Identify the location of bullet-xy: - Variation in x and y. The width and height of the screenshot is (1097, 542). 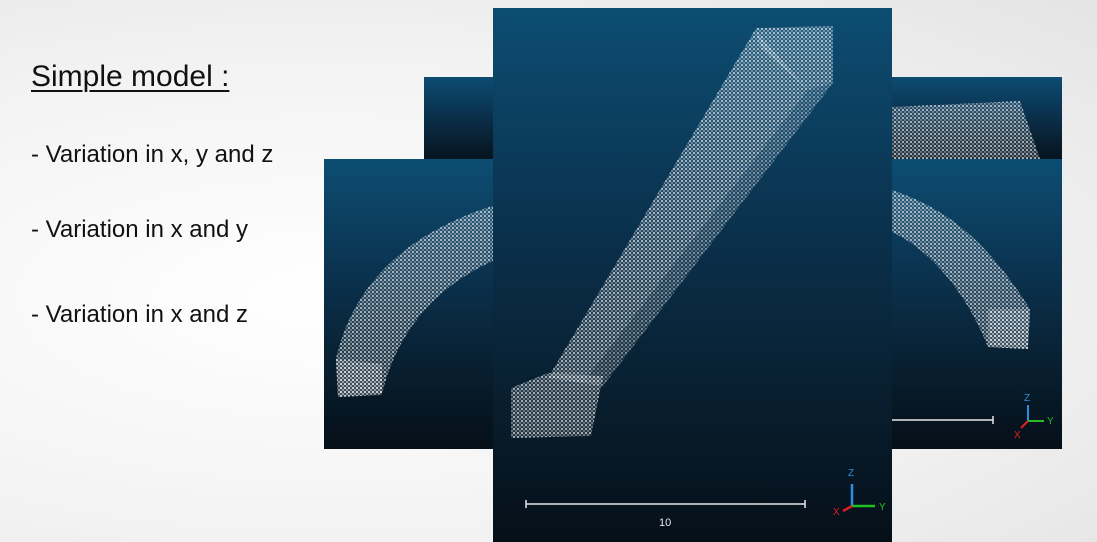
(139, 229).